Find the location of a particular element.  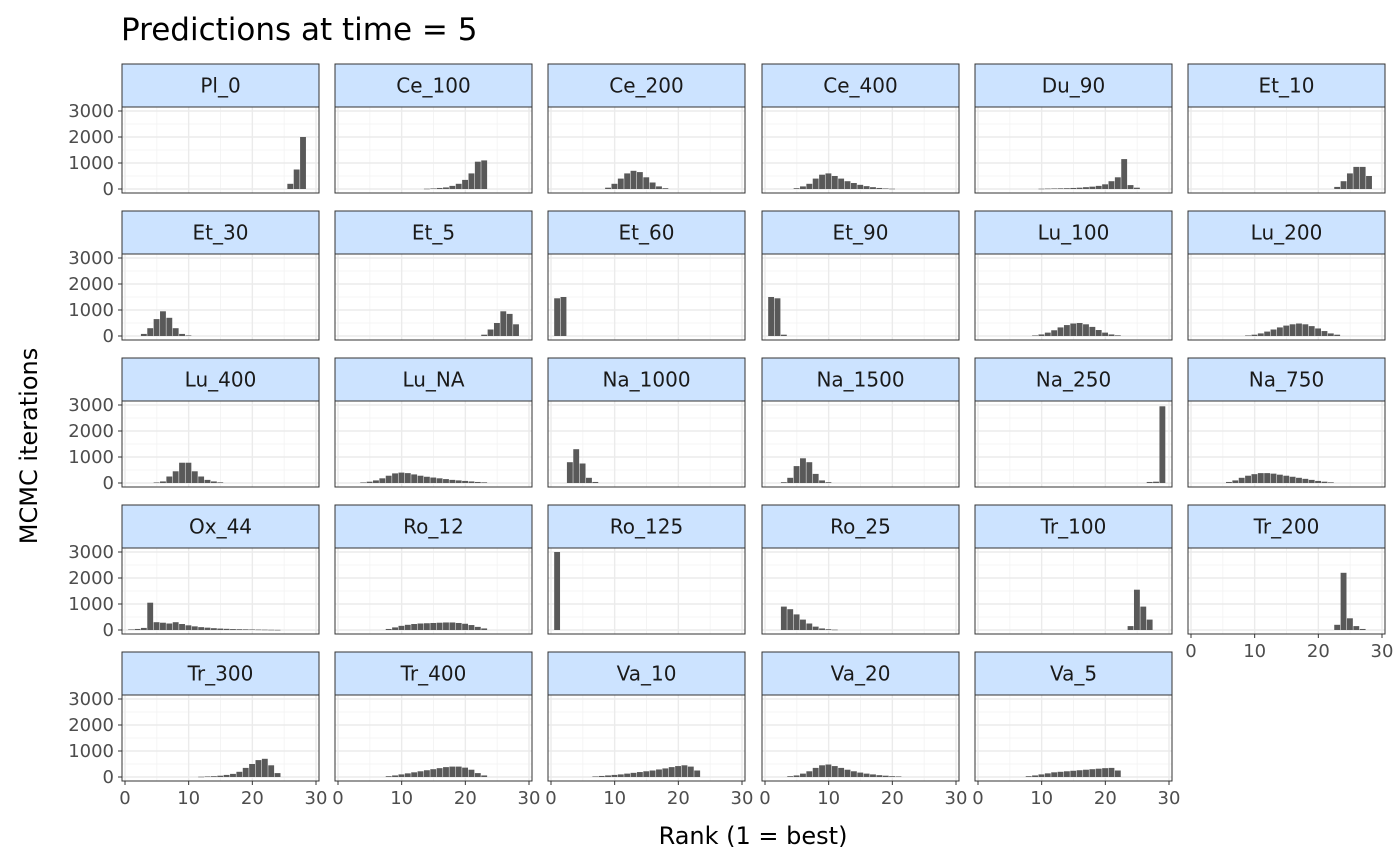

facet-label: Va_20 is located at coordinates (861, 674).